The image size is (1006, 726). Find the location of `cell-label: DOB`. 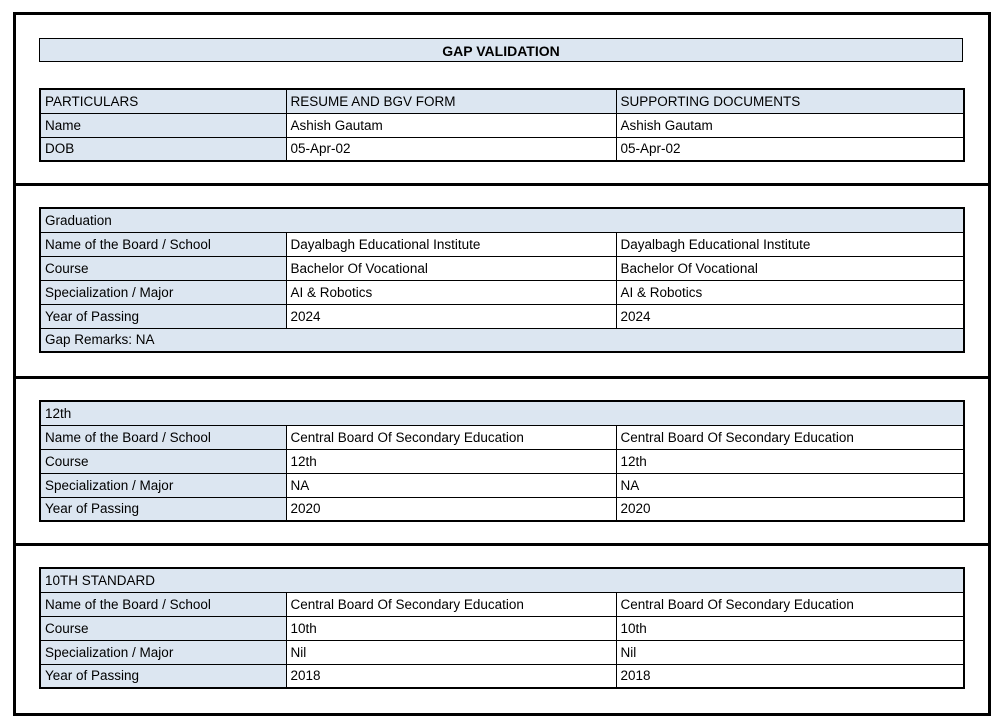

cell-label: DOB is located at coordinates (163, 149).